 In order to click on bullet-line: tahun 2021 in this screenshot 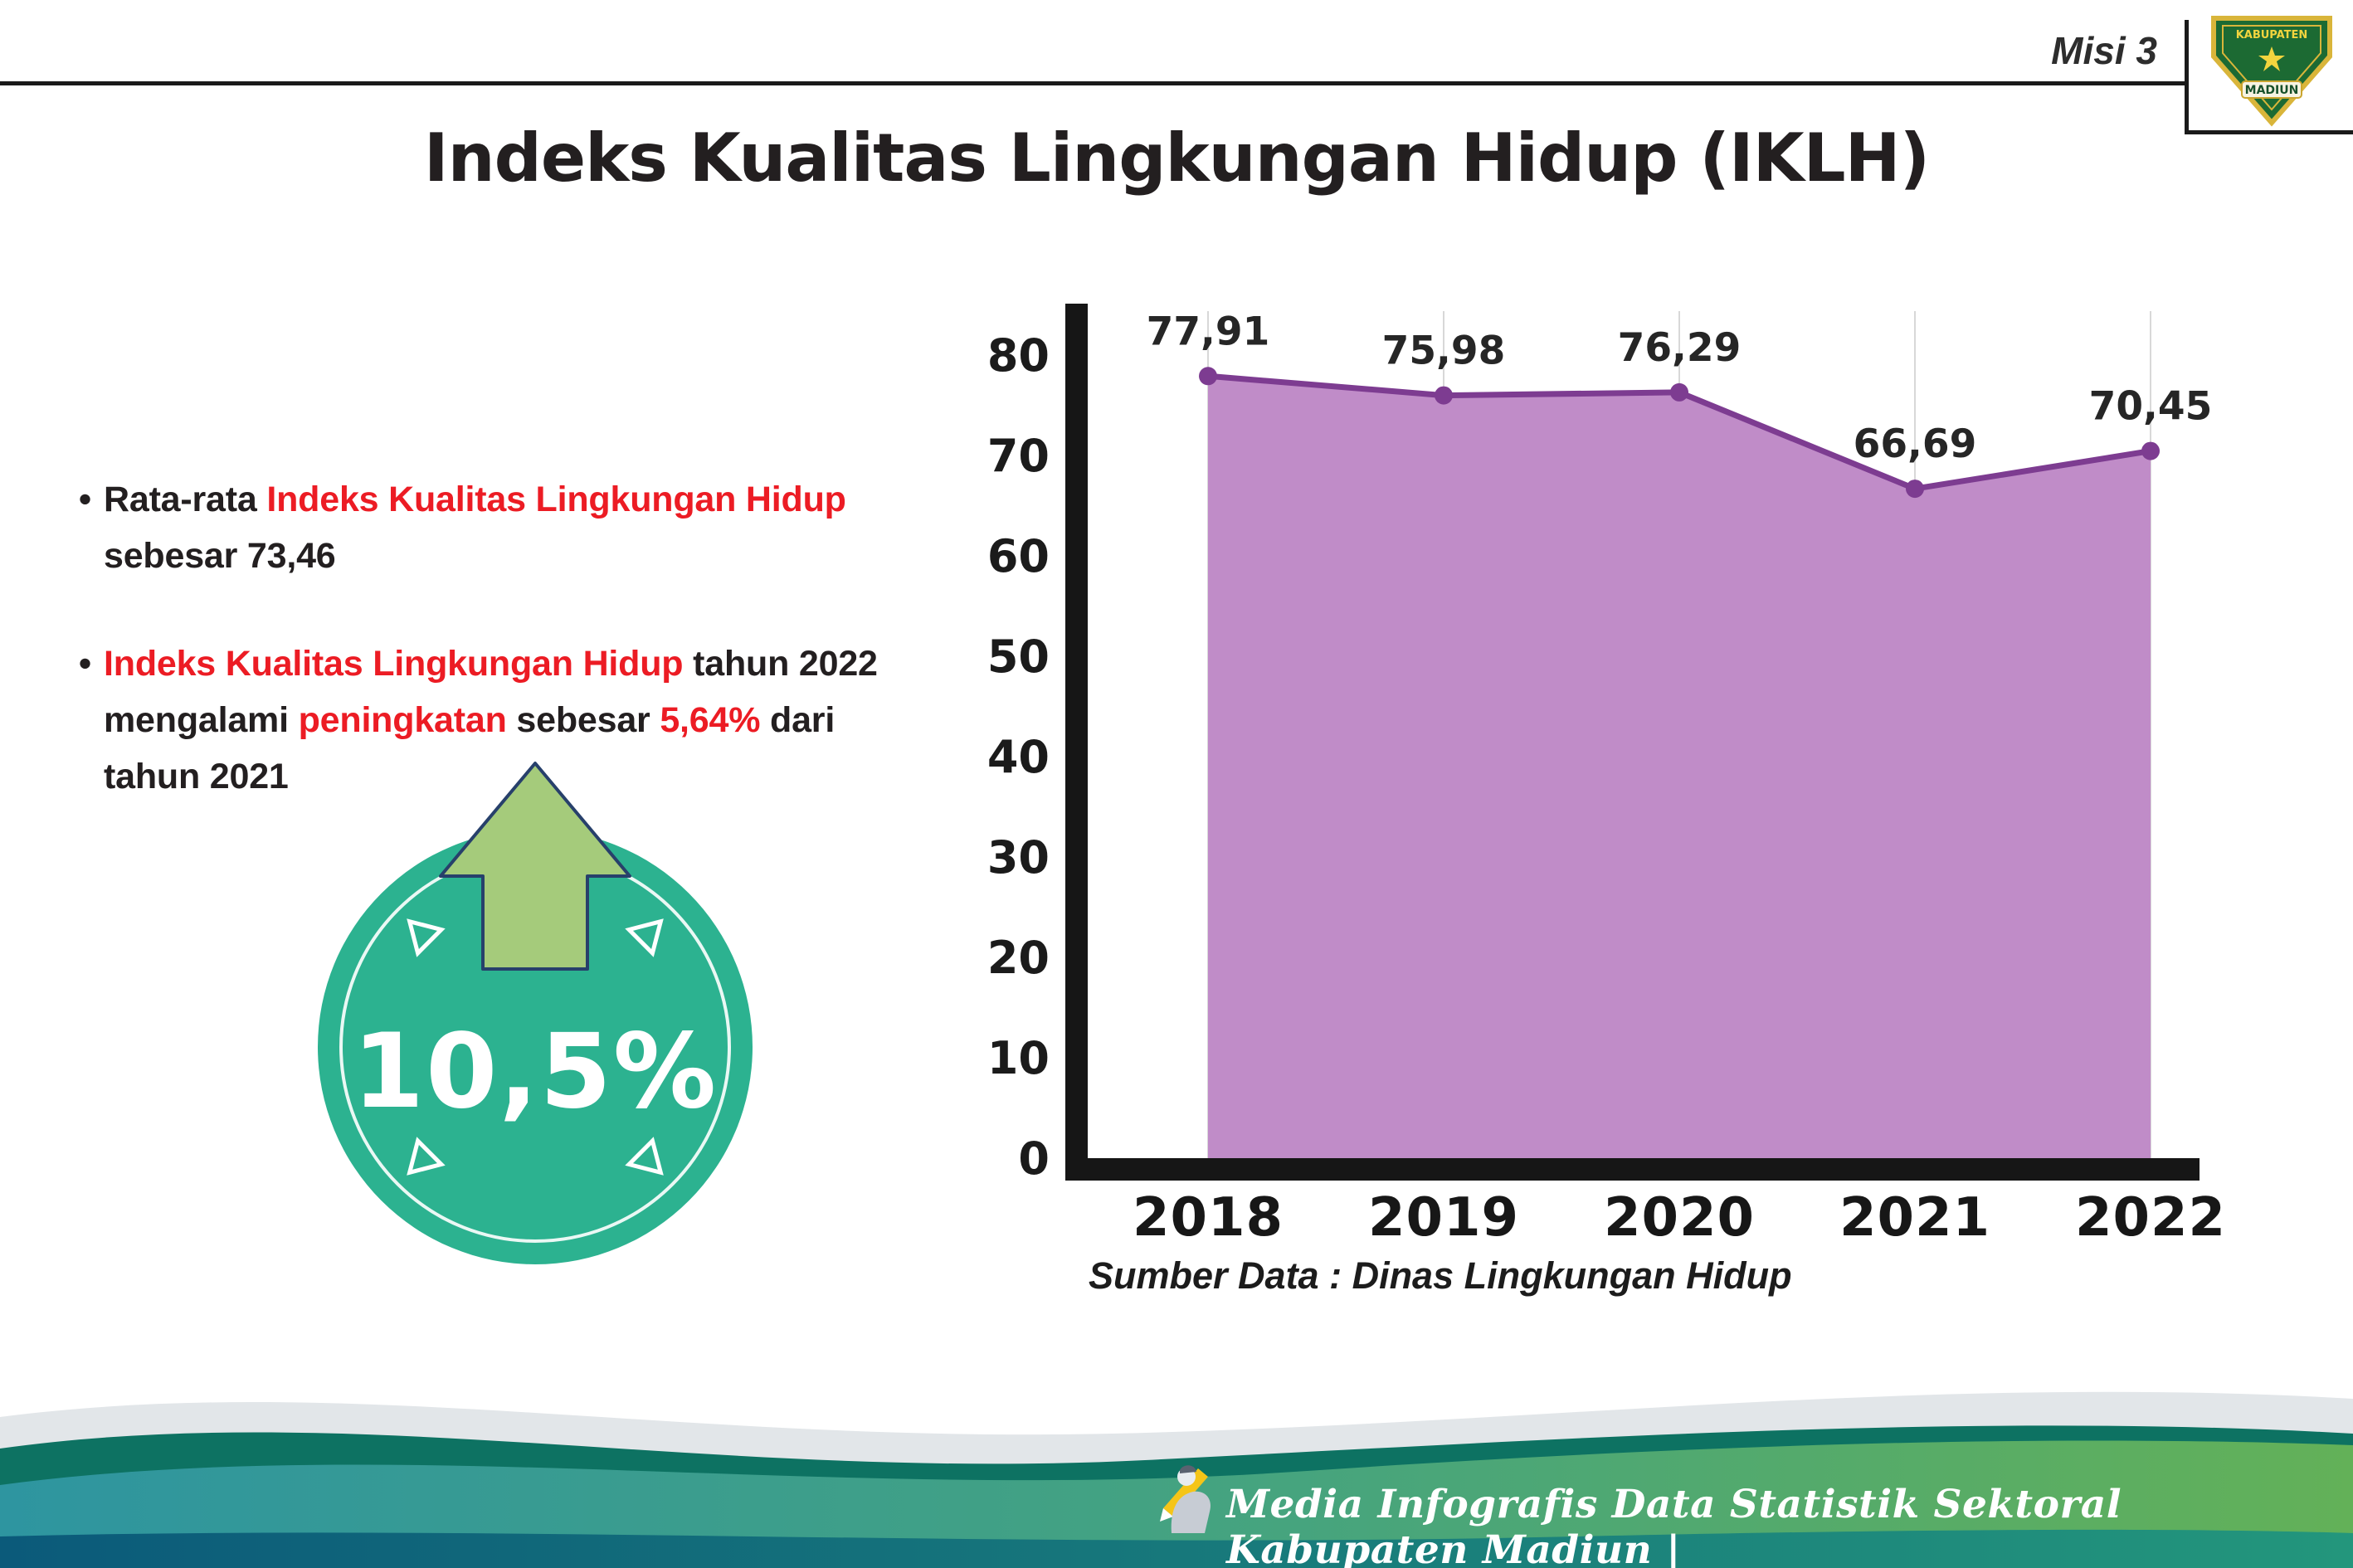, I will do `click(539, 776)`.